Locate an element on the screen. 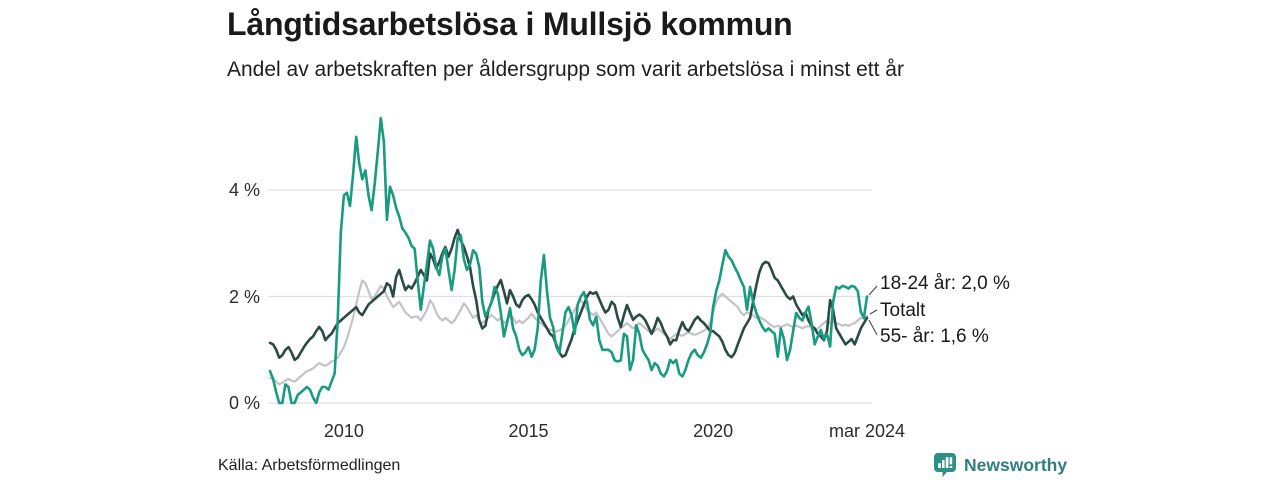 The image size is (1280, 480). annotation-connectors is located at coordinates (873, 310).